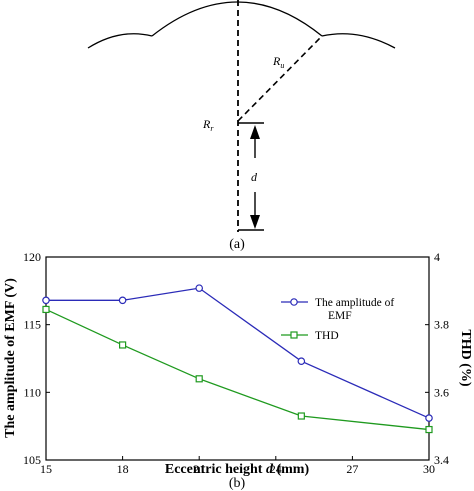 This screenshot has width=474, height=491. What do you see at coordinates (352, 469) in the screenshot?
I see `x-tick-label: 27` at bounding box center [352, 469].